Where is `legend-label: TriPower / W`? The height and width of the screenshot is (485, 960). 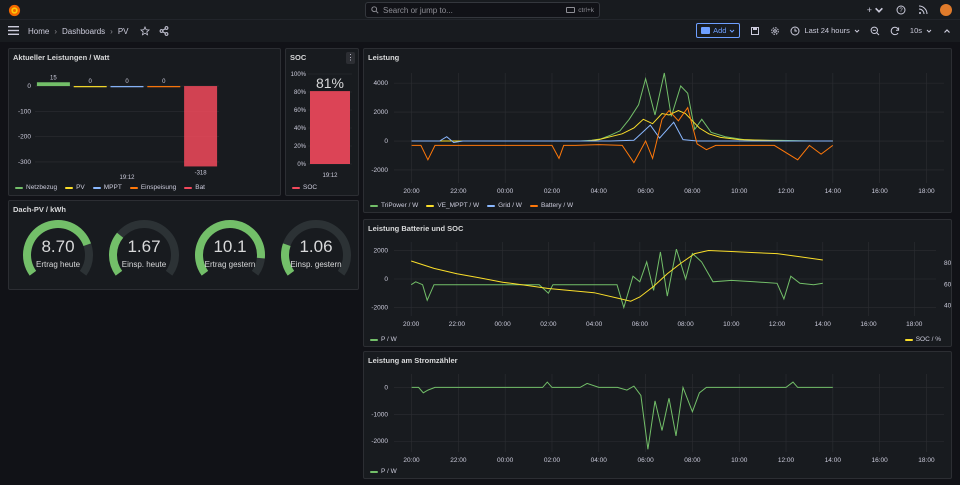 legend-label: TriPower / W is located at coordinates (400, 205).